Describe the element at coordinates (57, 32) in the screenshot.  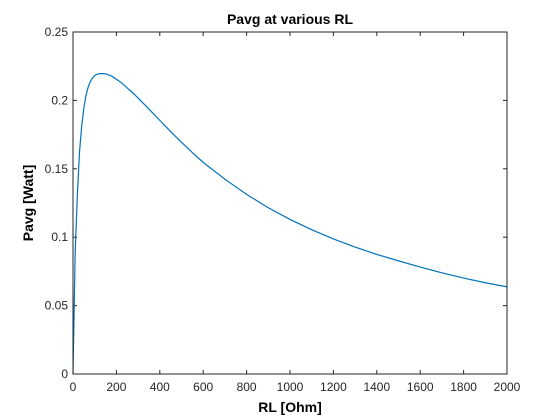
I see `y-tick-label: 0.25` at that location.